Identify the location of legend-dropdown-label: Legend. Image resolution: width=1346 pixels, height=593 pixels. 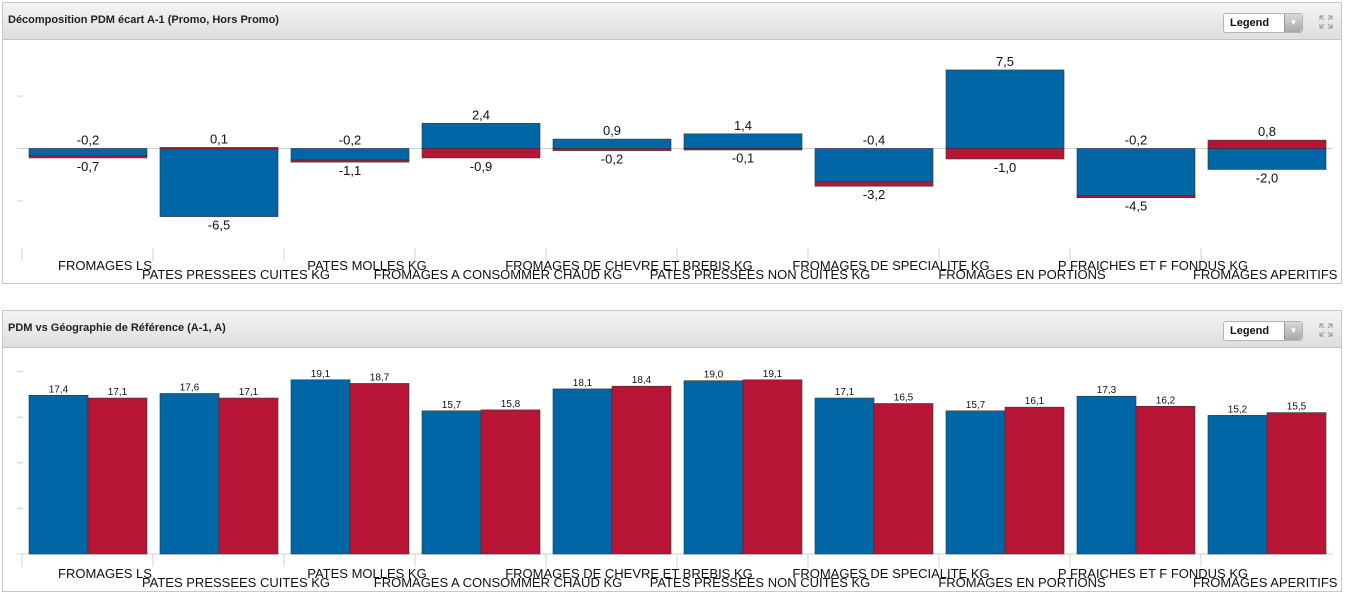
(1250, 331).